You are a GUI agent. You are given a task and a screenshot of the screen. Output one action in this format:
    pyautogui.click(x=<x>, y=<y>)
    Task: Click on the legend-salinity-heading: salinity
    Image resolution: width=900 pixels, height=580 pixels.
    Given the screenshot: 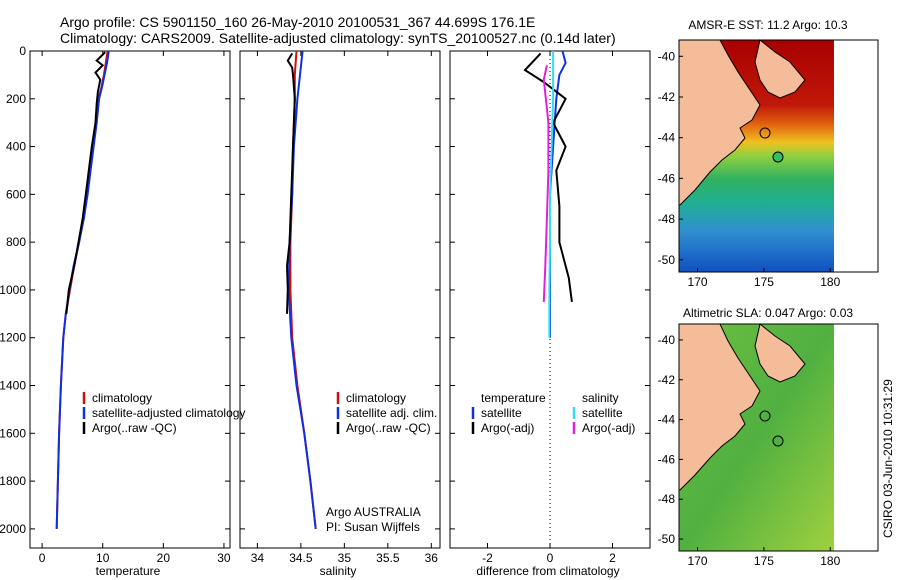 What is the action you would take?
    pyautogui.click(x=600, y=398)
    